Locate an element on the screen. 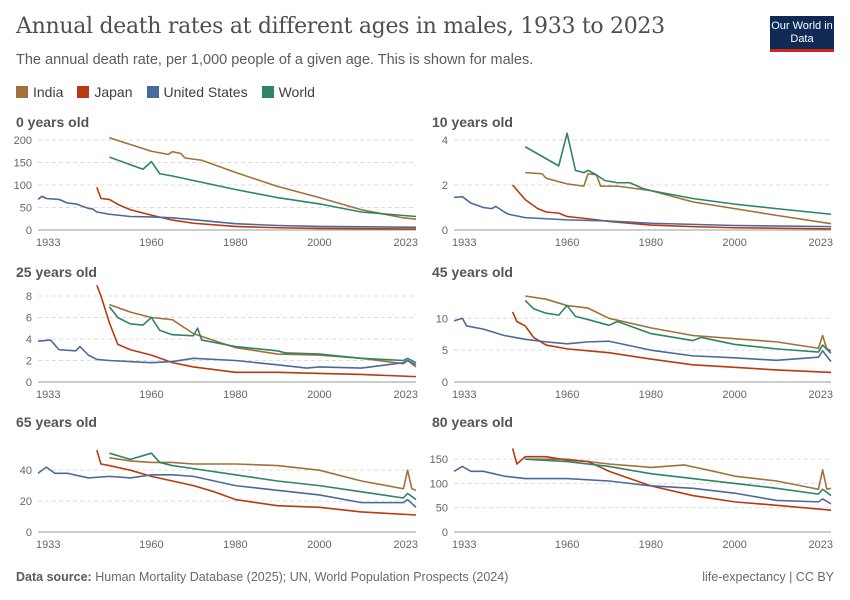  panel-title: 65 years old is located at coordinates (56, 422).